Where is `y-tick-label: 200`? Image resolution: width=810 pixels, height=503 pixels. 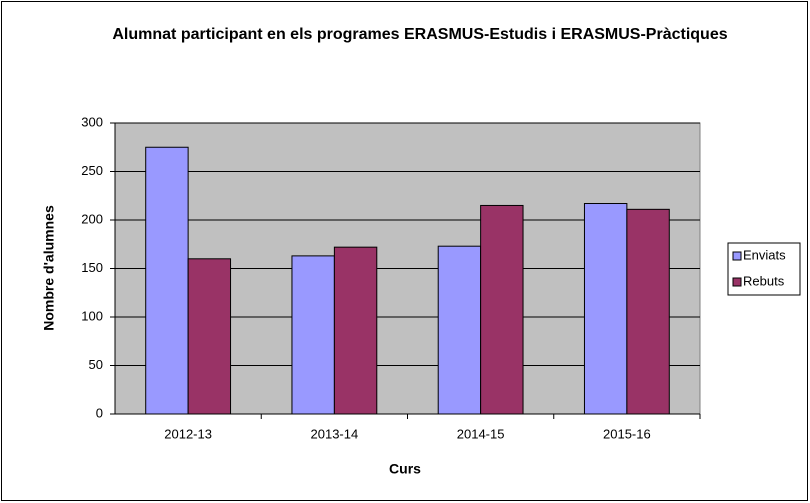 y-tick-label: 200 is located at coordinates (92, 218).